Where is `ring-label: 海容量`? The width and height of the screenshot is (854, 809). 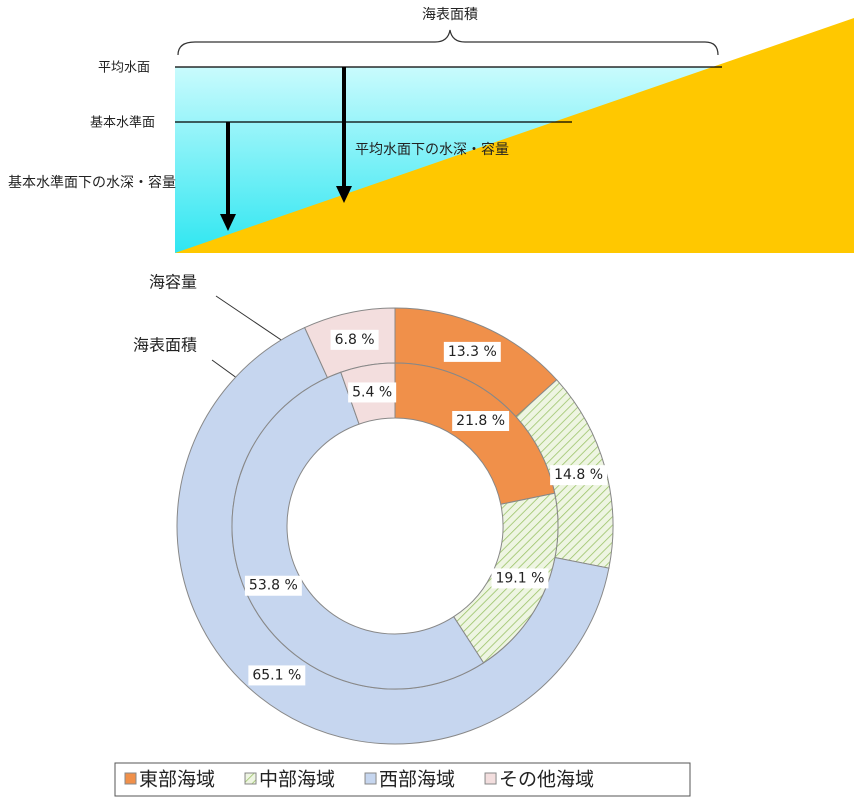 ring-label: 海容量 is located at coordinates (173, 282).